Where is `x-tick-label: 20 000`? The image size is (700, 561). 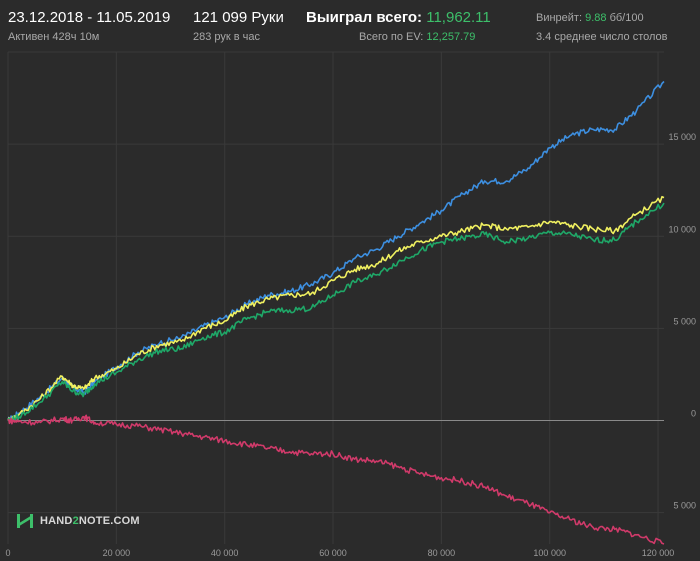 x-tick-label: 20 000 is located at coordinates (117, 553).